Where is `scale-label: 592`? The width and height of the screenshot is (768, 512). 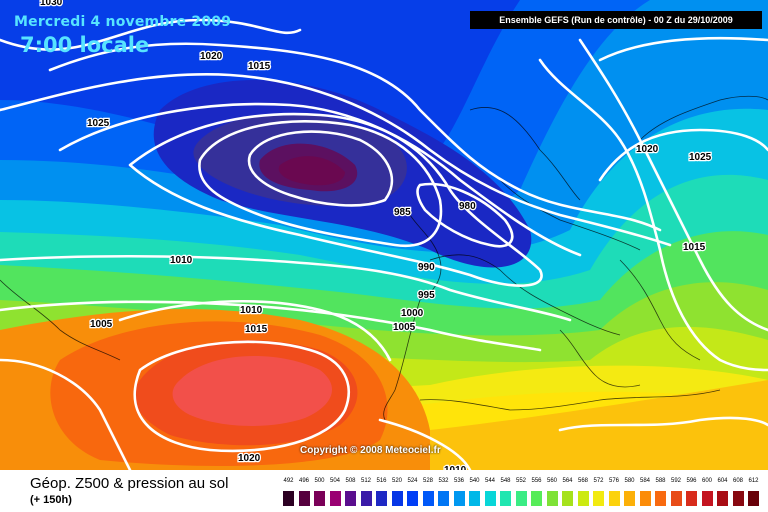 scale-label: 592 is located at coordinates (675, 481).